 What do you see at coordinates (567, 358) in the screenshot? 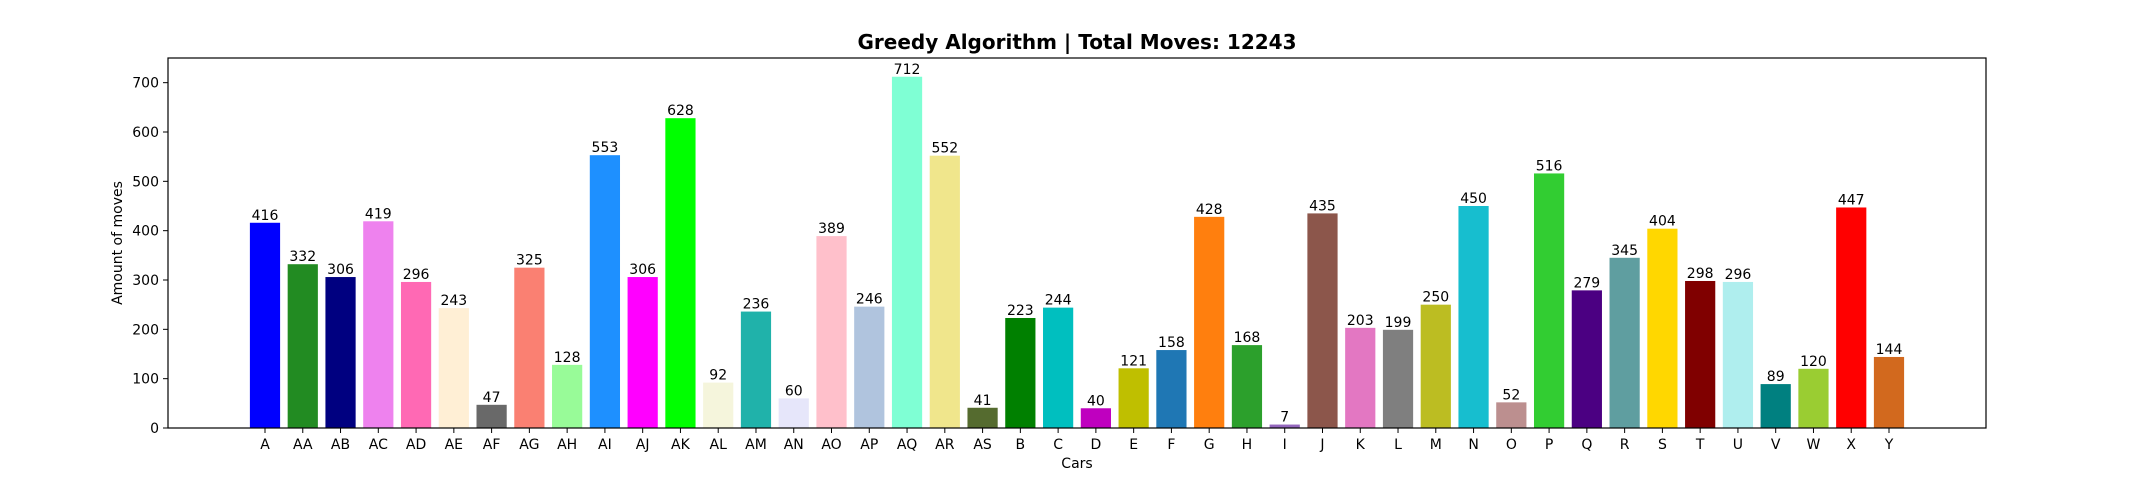
I see `data-label-ah: 128` at bounding box center [567, 358].